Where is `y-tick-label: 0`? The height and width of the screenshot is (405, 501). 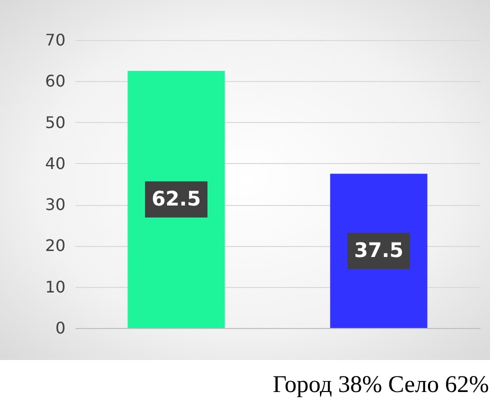 y-tick-label: 0 is located at coordinates (60, 328).